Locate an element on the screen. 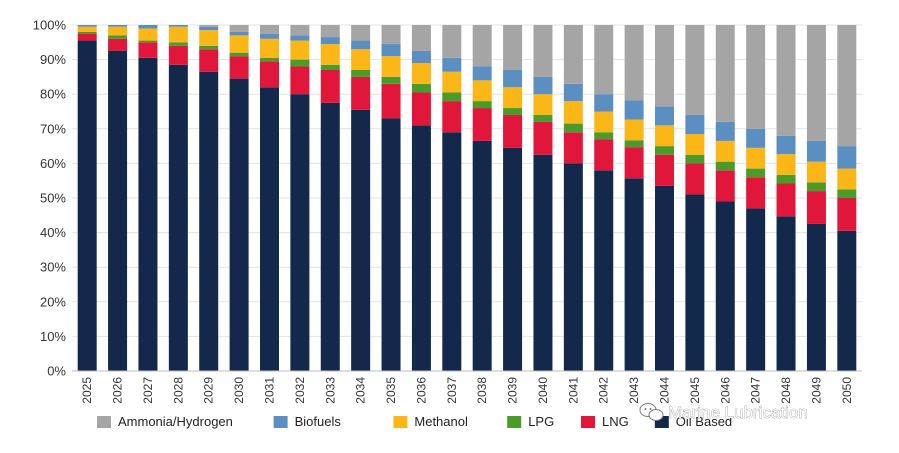  x-tick-label: 2037 is located at coordinates (452, 390).